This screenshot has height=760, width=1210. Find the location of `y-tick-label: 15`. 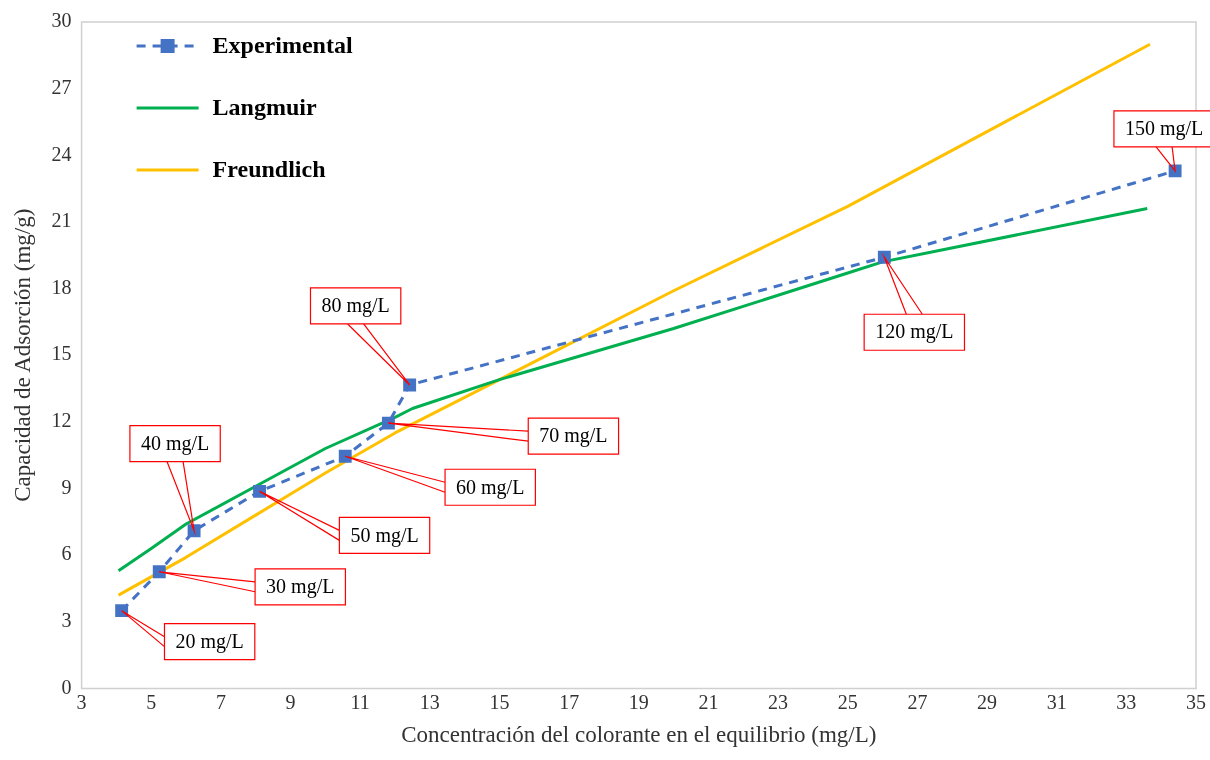

y-tick-label: 15 is located at coordinates (61, 353).